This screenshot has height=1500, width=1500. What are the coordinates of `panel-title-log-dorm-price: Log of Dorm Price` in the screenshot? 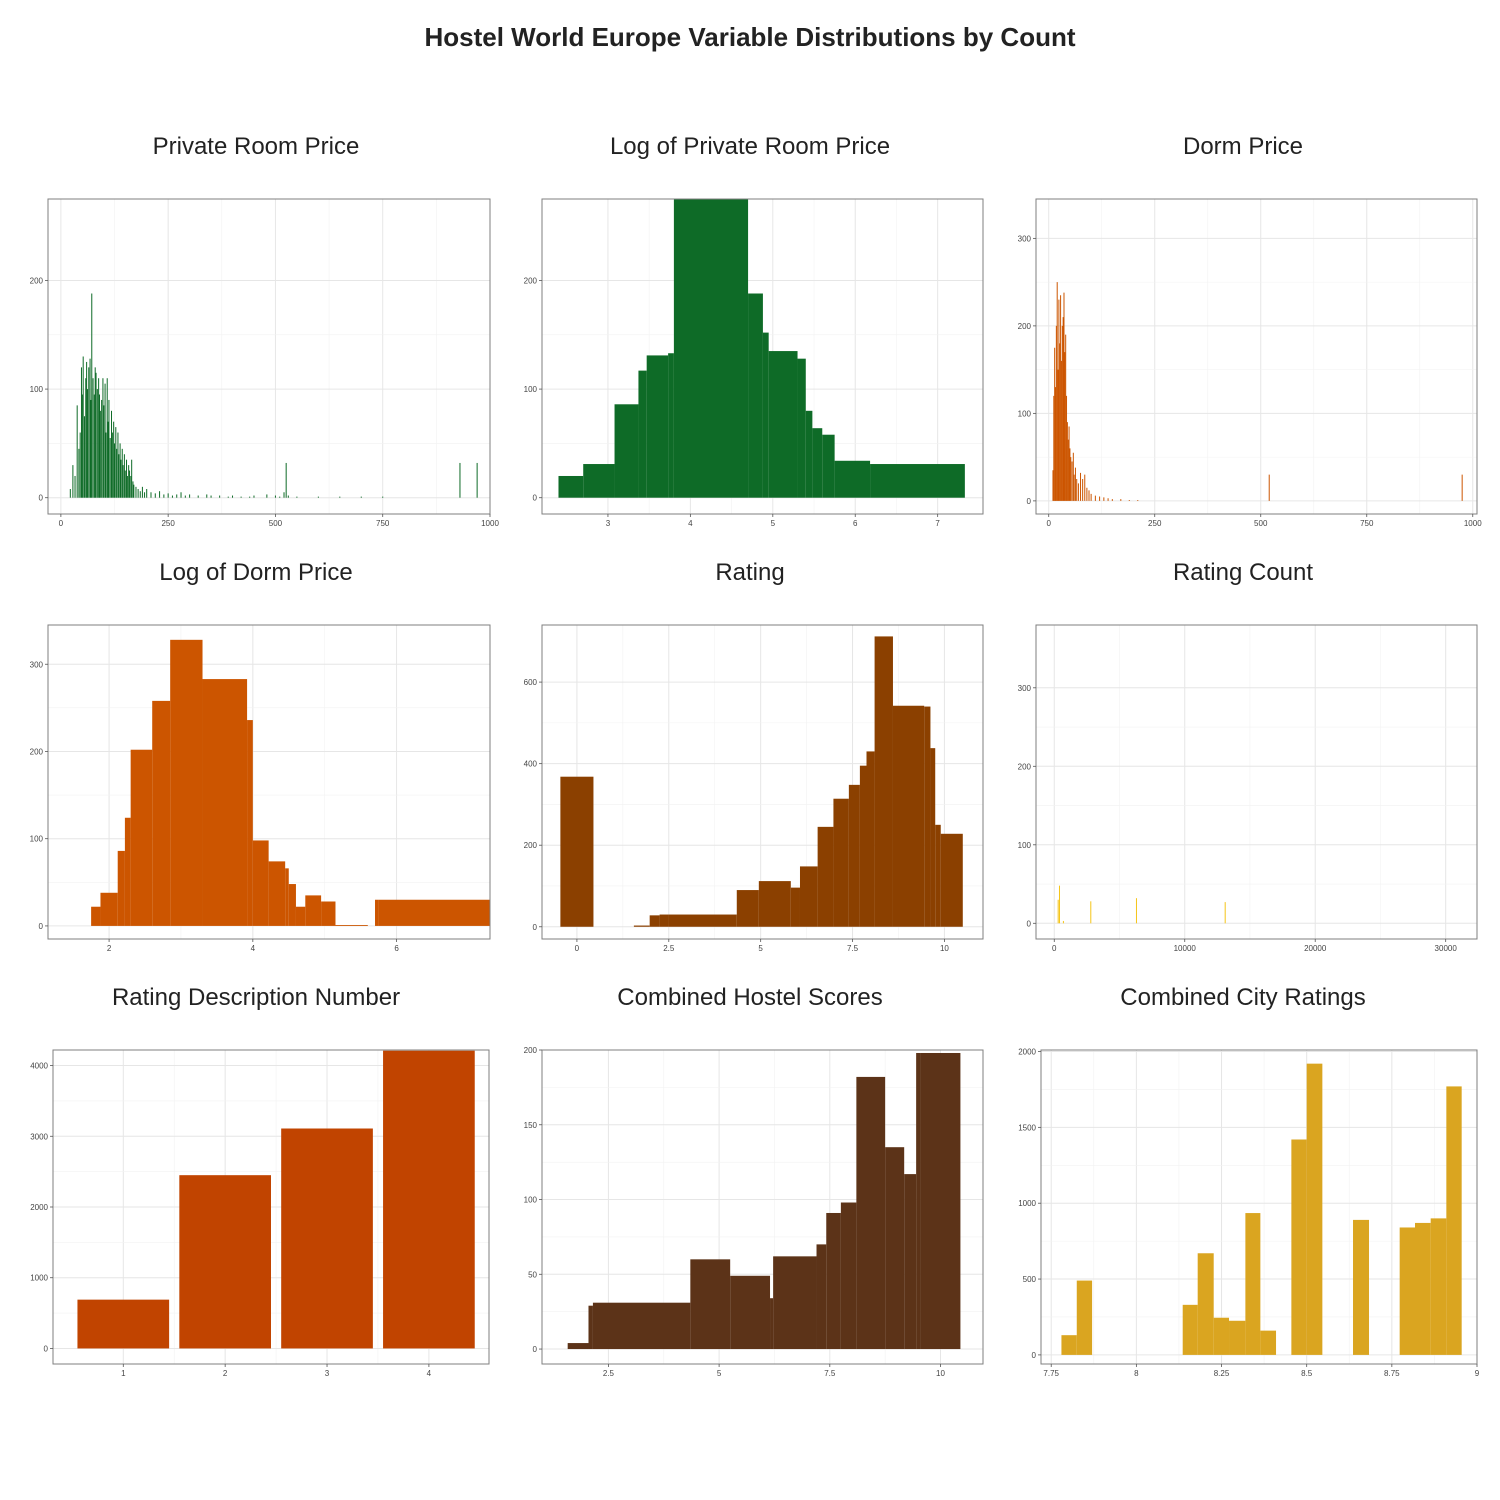 It's located at (256, 572).